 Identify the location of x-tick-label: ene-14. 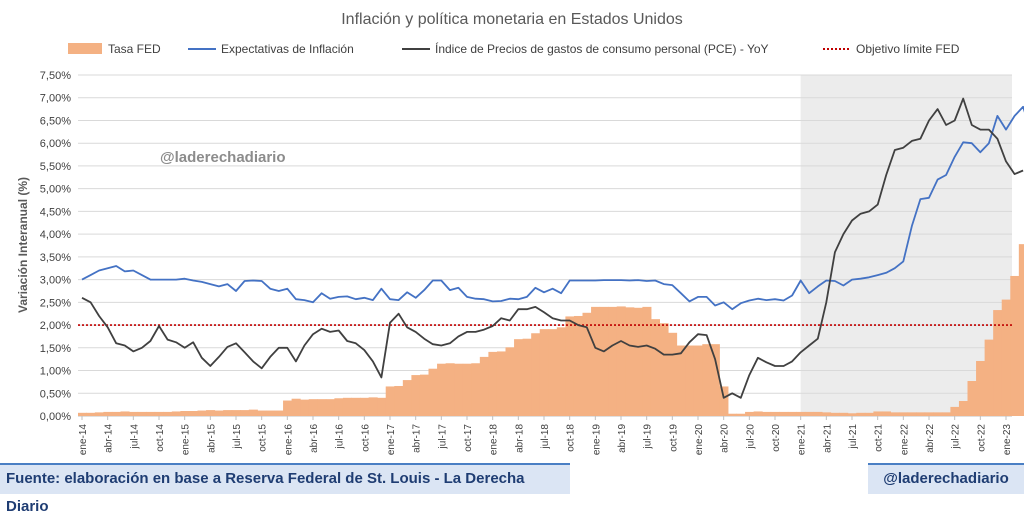
(83, 440).